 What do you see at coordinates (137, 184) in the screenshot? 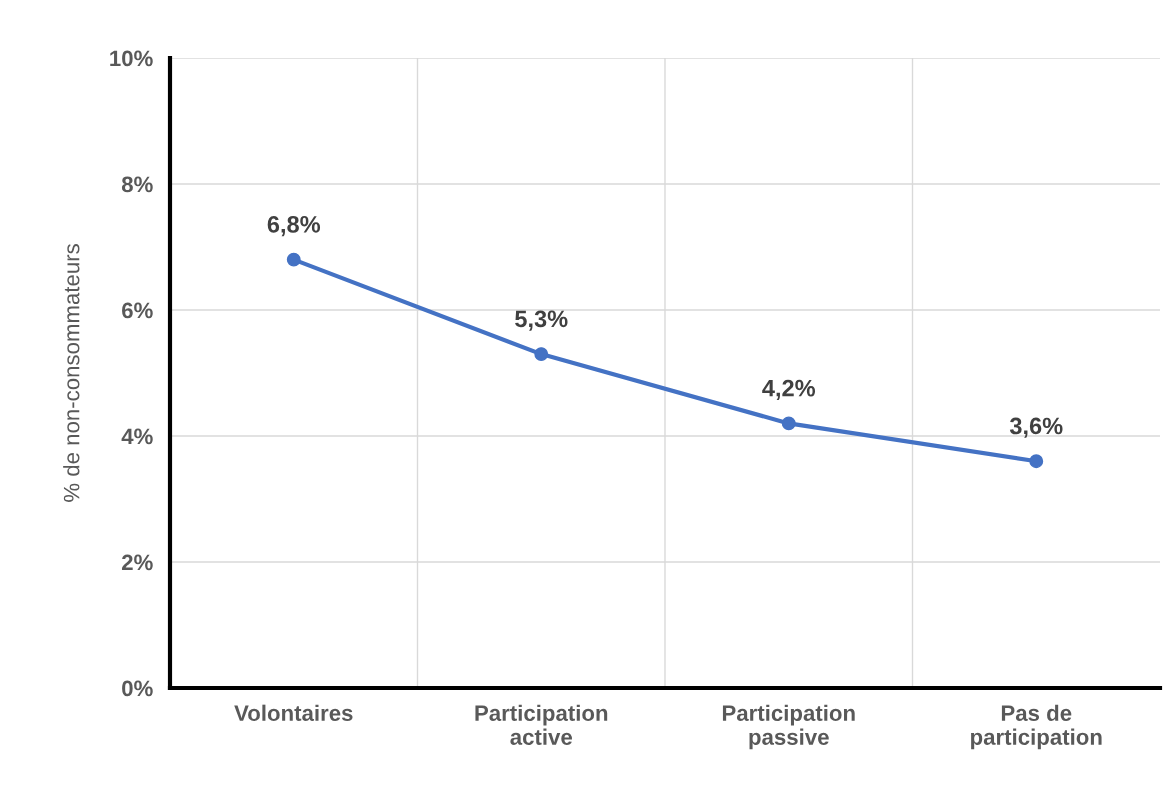
I see `y-tick-label: 8%` at bounding box center [137, 184].